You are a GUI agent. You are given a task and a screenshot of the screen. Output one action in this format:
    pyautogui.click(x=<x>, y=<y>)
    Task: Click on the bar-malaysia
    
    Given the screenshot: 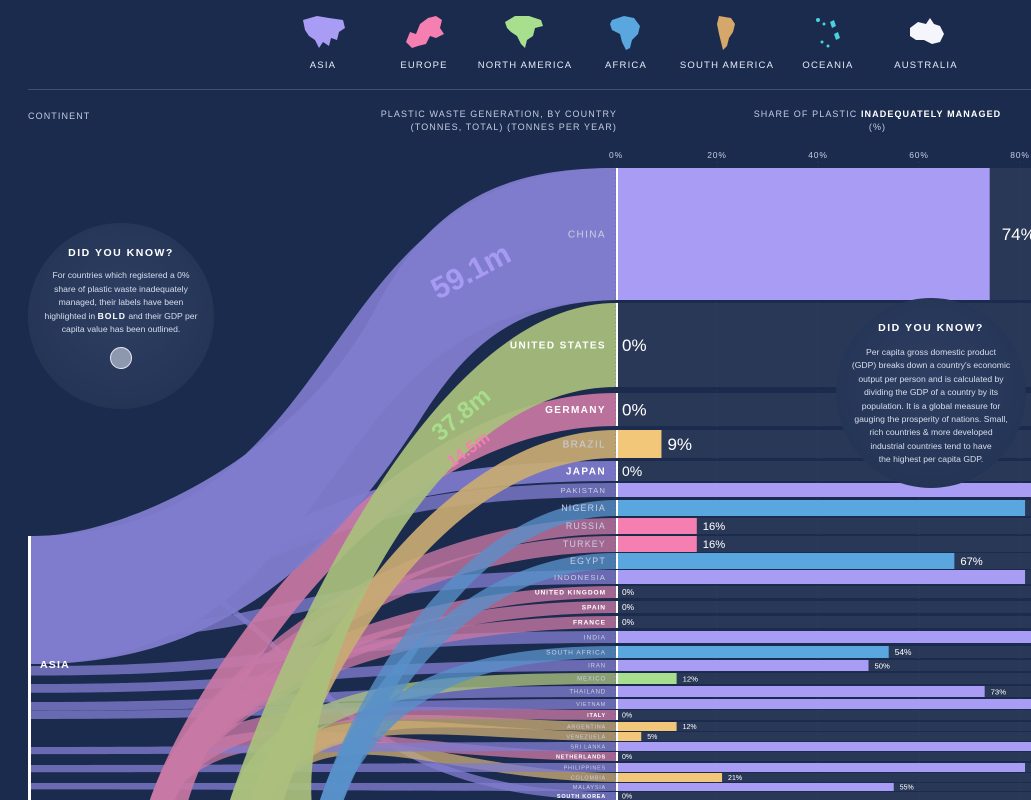 What is the action you would take?
    pyautogui.click(x=755, y=787)
    